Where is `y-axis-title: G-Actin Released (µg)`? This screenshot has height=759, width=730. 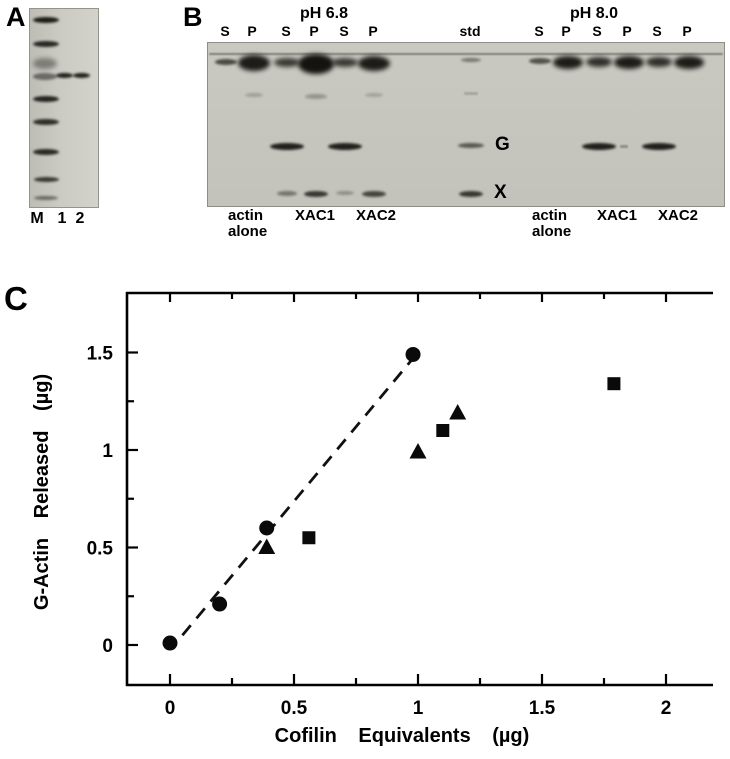 y-axis-title: G-Actin Released (µg) is located at coordinates (42, 492).